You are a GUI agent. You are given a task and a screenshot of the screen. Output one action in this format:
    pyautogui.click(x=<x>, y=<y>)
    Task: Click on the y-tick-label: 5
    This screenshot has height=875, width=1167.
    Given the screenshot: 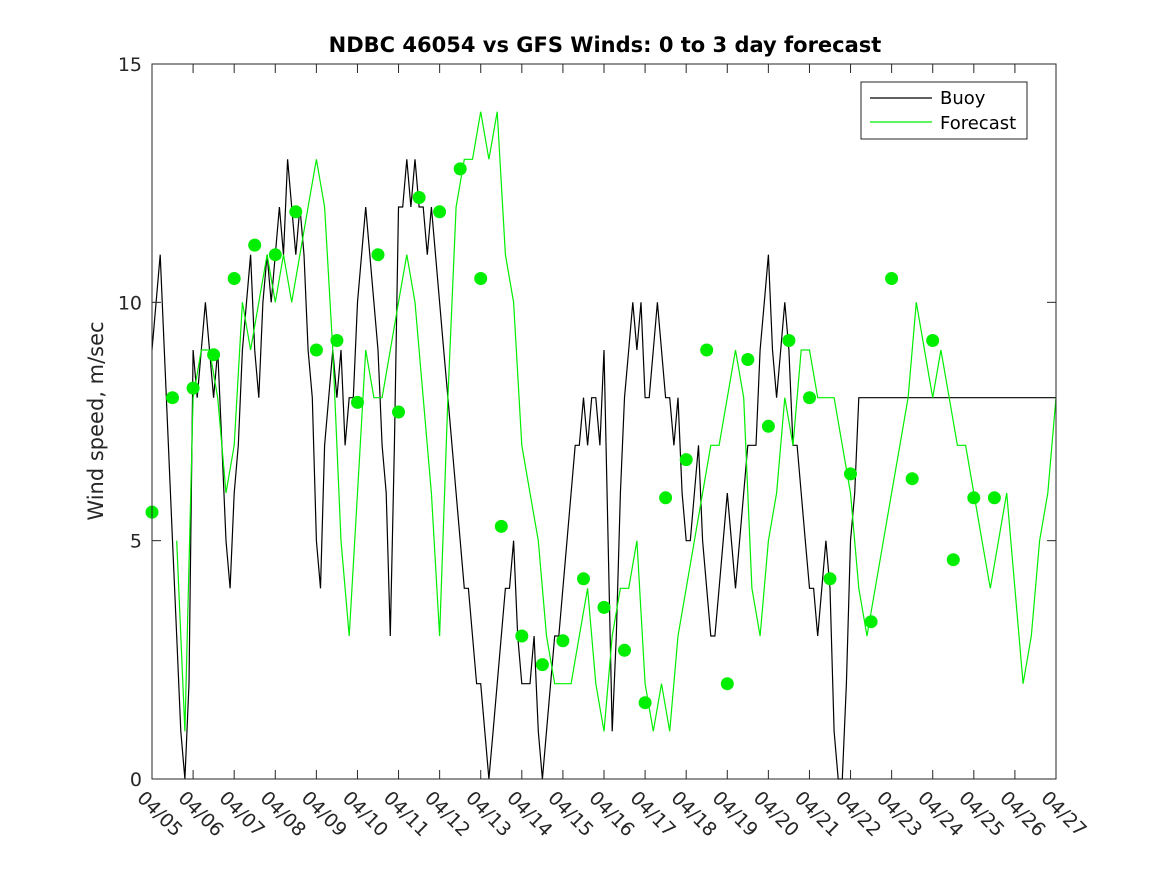 What is the action you would take?
    pyautogui.click(x=136, y=542)
    